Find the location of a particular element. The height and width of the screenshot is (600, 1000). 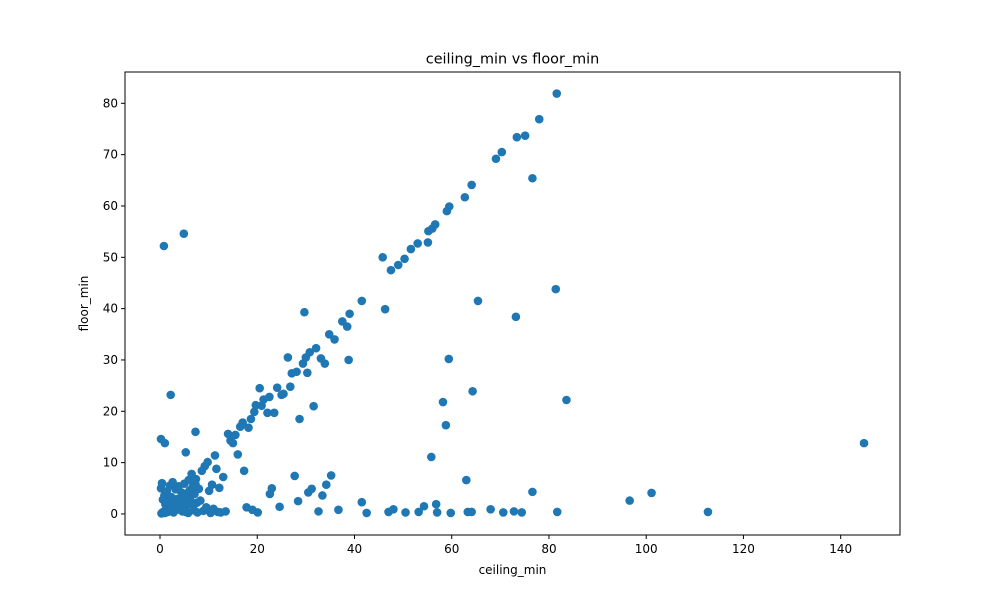

x-tick-label: 80 is located at coordinates (548, 549).